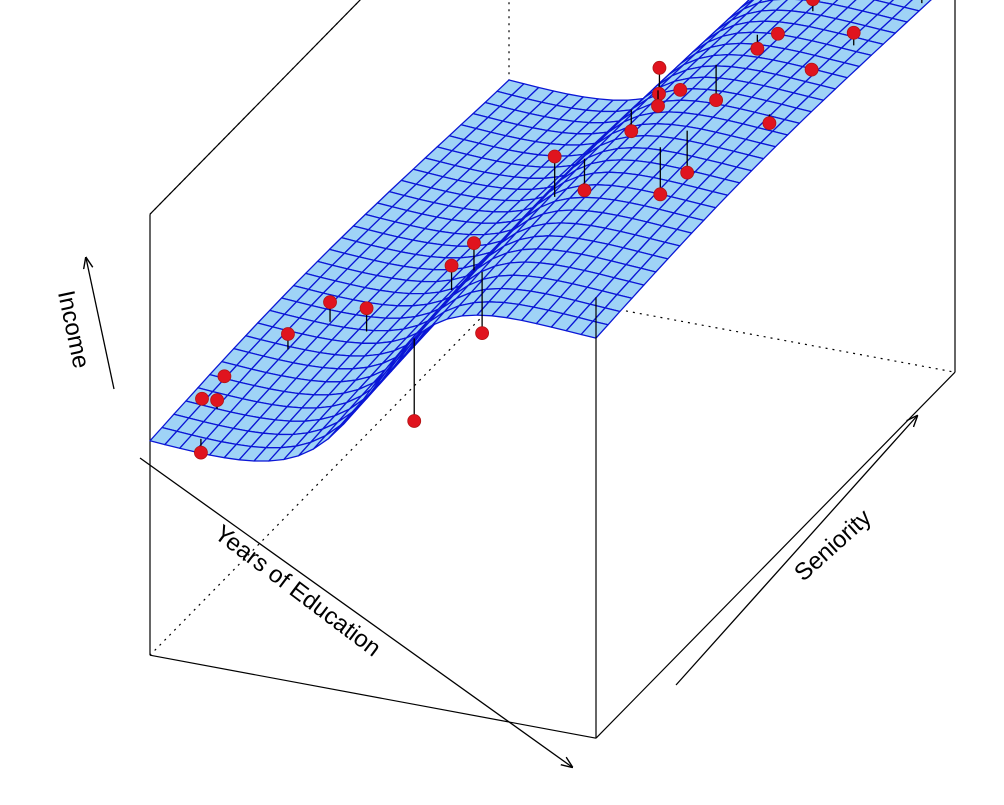  I want to click on z-axis-label: Income, so click(73, 329).